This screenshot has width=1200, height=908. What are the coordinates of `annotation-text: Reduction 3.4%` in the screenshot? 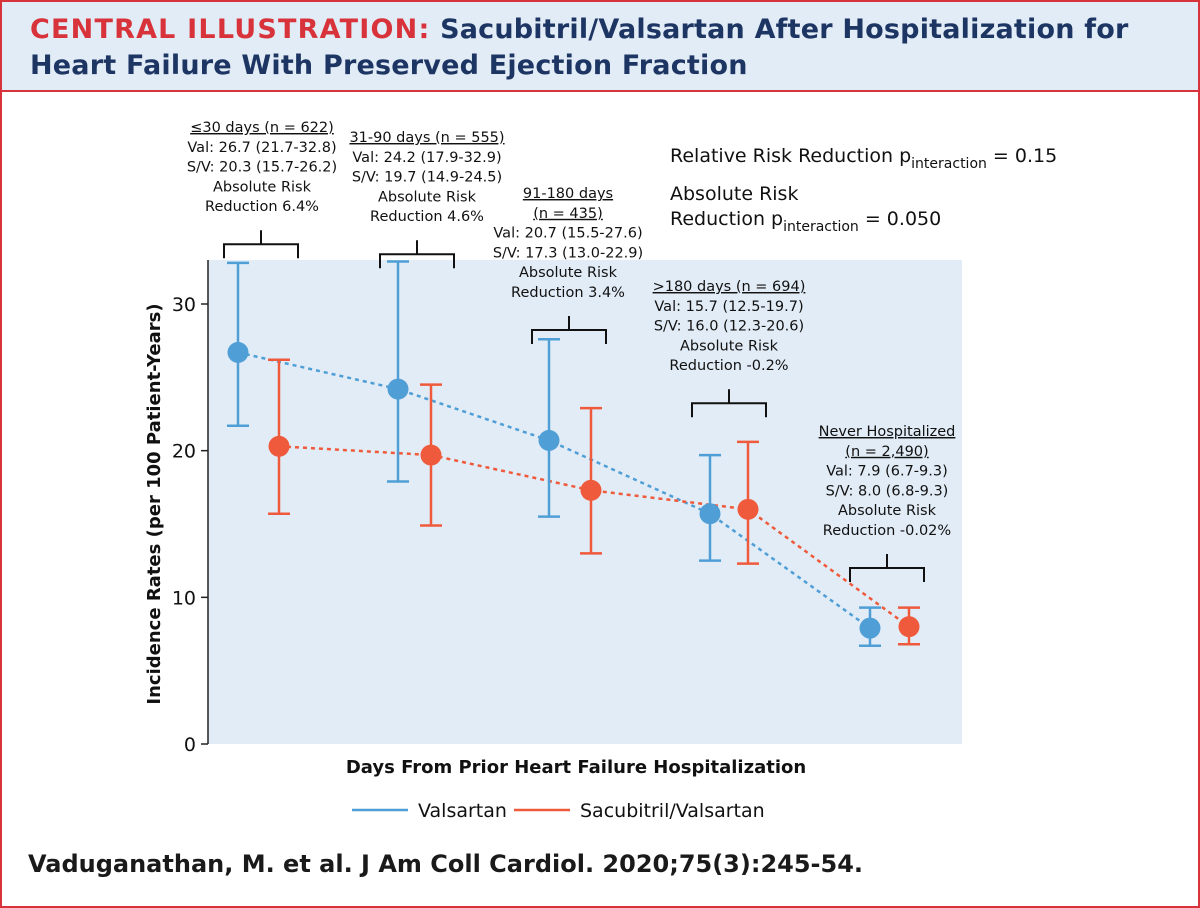 It's located at (568, 293).